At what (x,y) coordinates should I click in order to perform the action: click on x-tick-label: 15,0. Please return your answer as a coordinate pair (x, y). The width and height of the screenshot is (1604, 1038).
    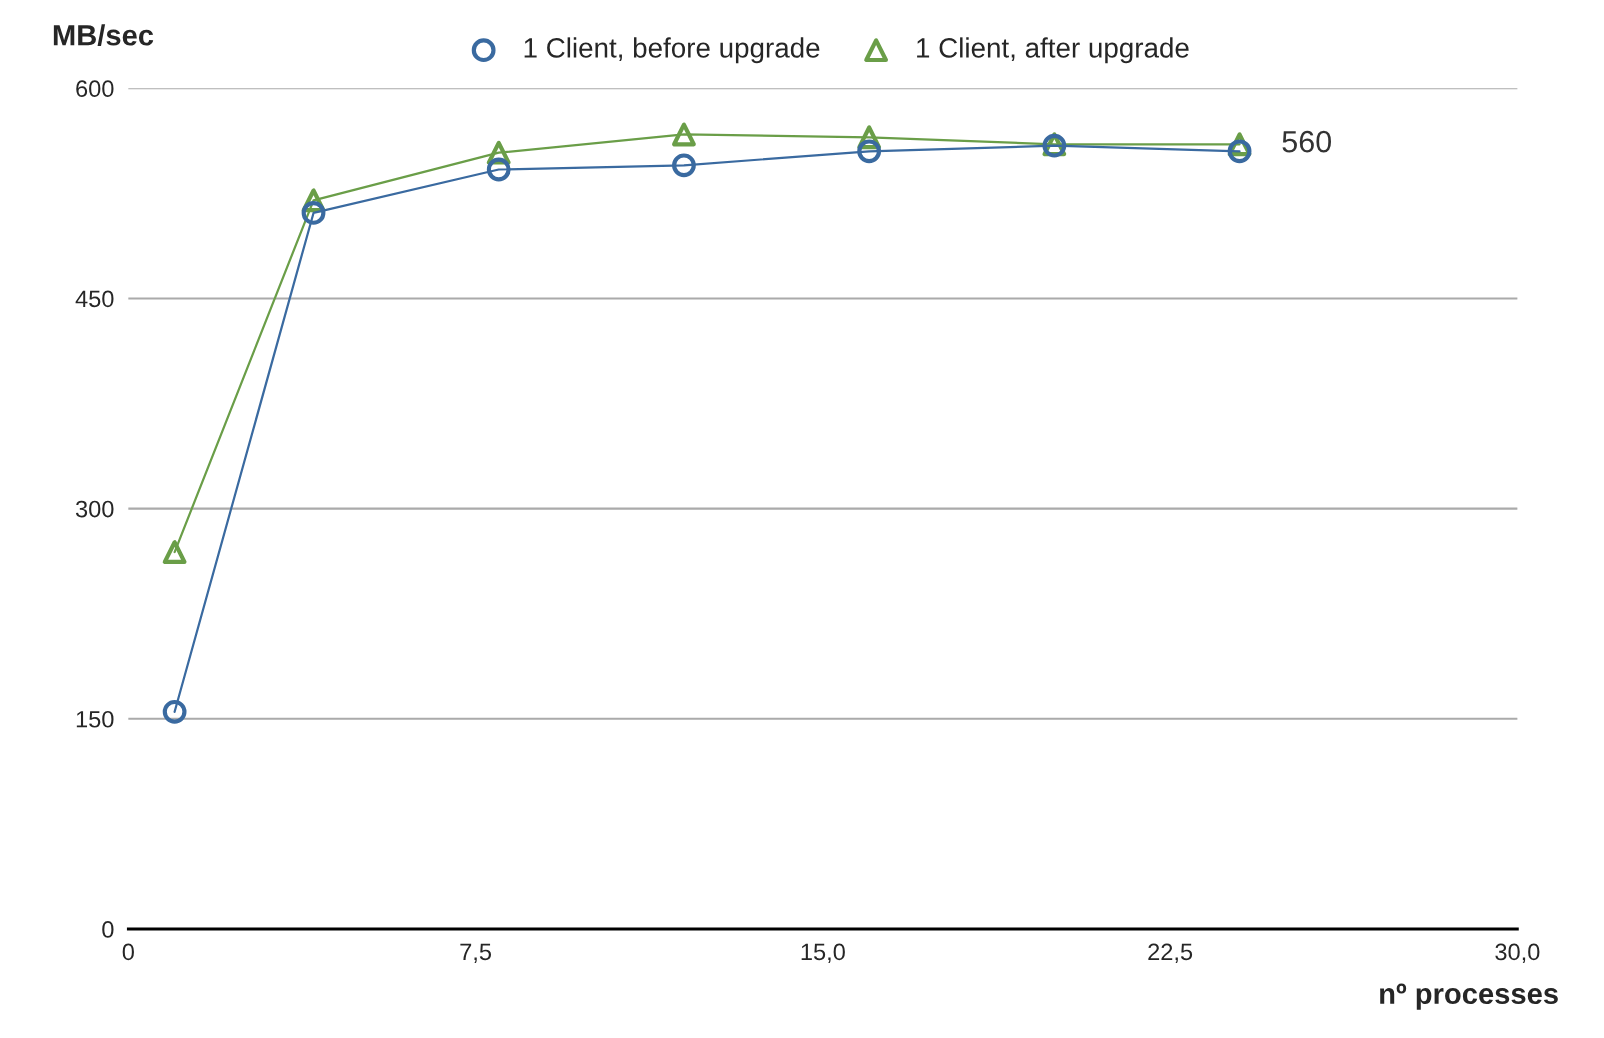
    Looking at the image, I should click on (823, 953).